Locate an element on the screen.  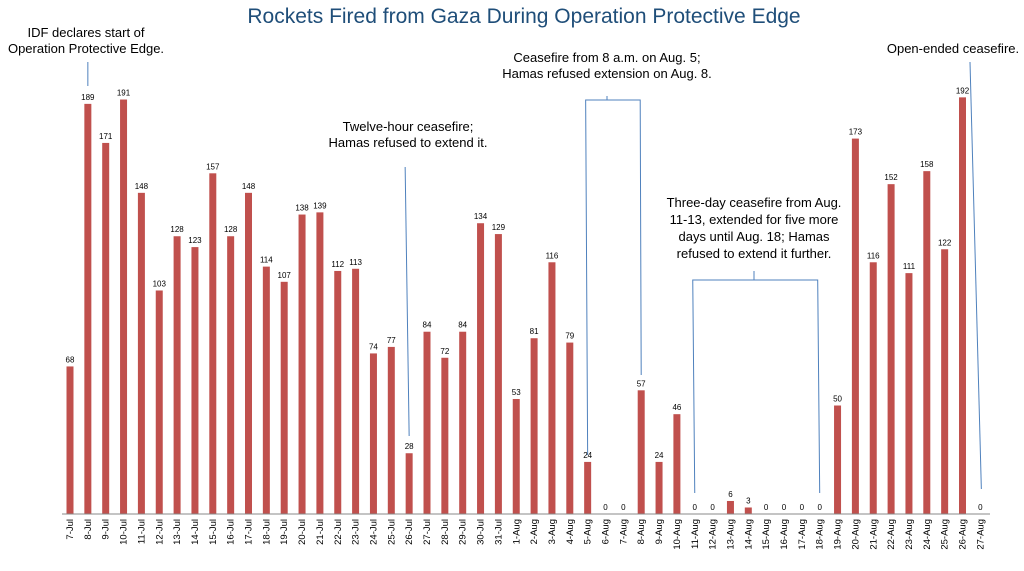
x-tick-label: 28-Jul is located at coordinates (445, 532).